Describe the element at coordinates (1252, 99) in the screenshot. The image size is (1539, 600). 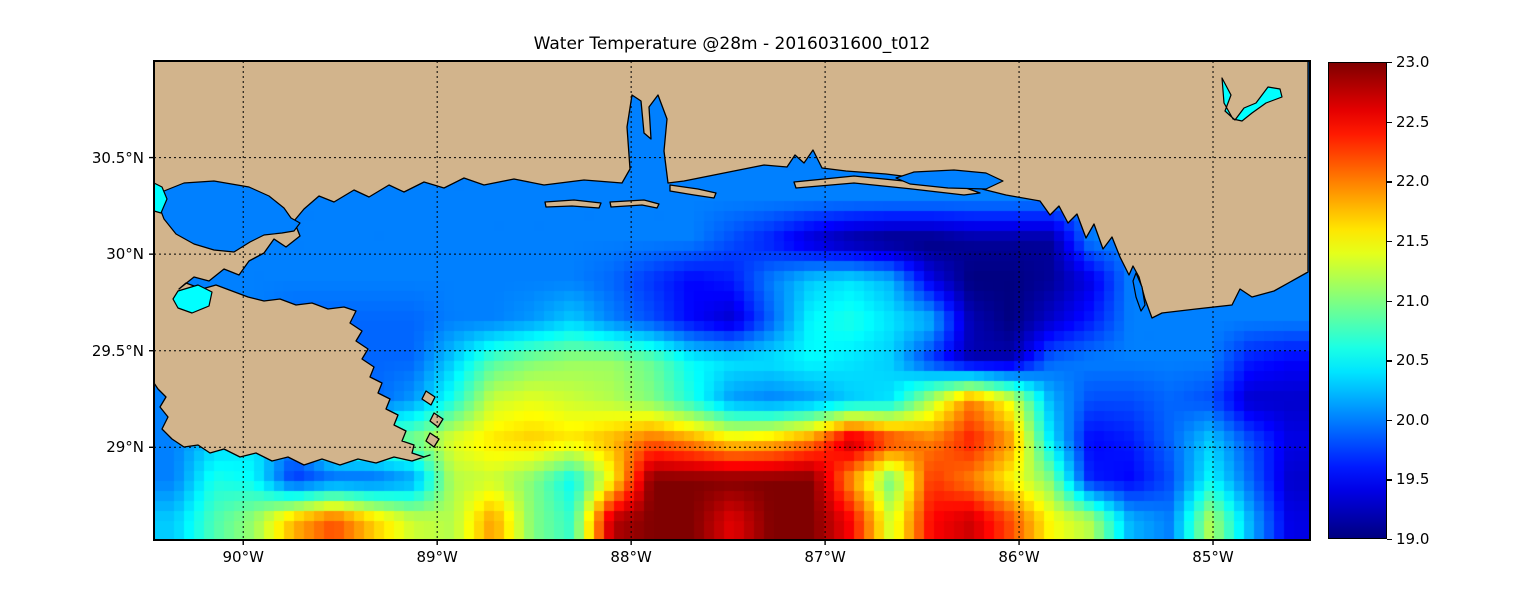
I see `inland-lake-northeast` at that location.